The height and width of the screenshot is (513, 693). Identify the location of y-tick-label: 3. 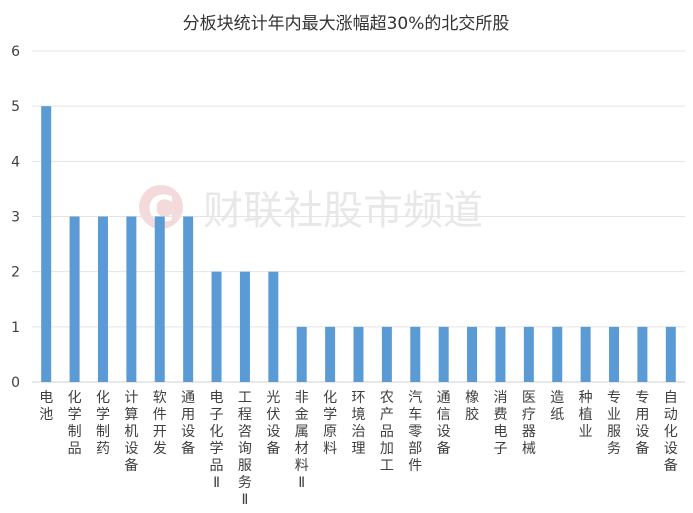
(15, 218).